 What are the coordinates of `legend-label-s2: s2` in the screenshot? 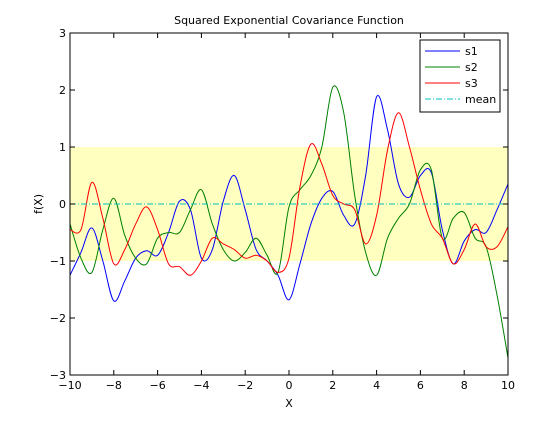 It's located at (471, 67).